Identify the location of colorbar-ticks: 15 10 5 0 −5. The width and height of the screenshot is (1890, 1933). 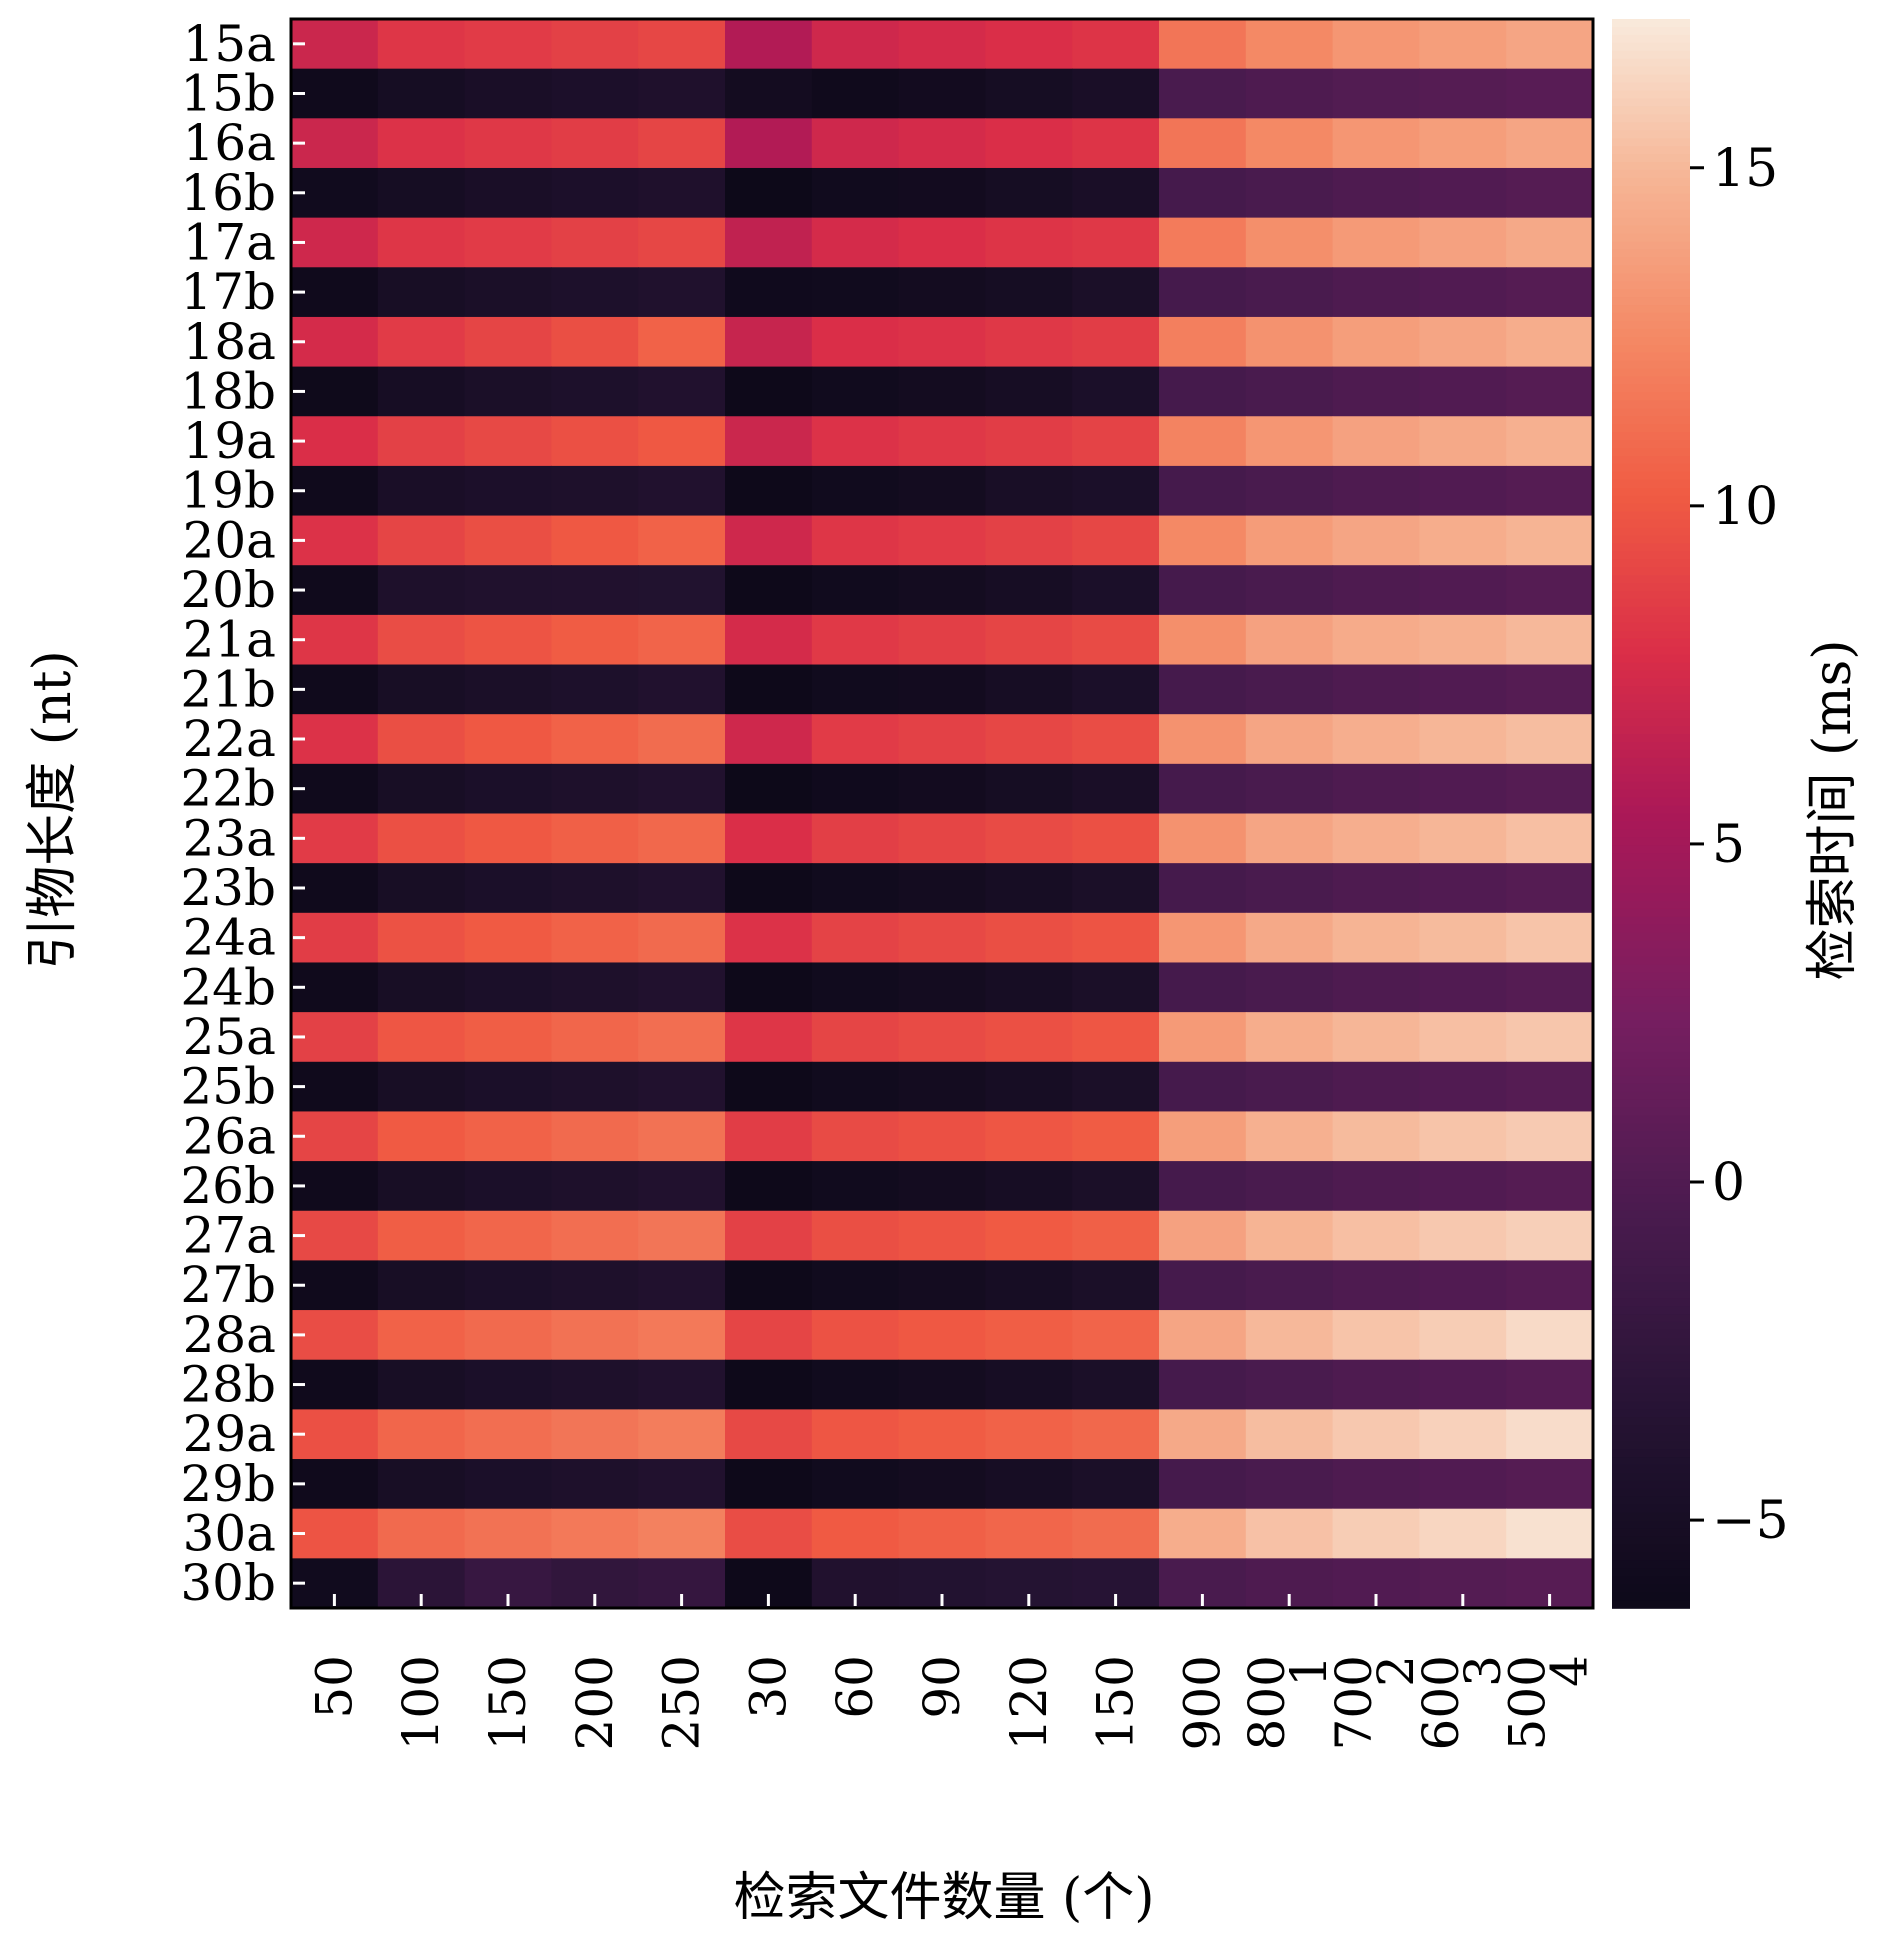
(1739, 845).